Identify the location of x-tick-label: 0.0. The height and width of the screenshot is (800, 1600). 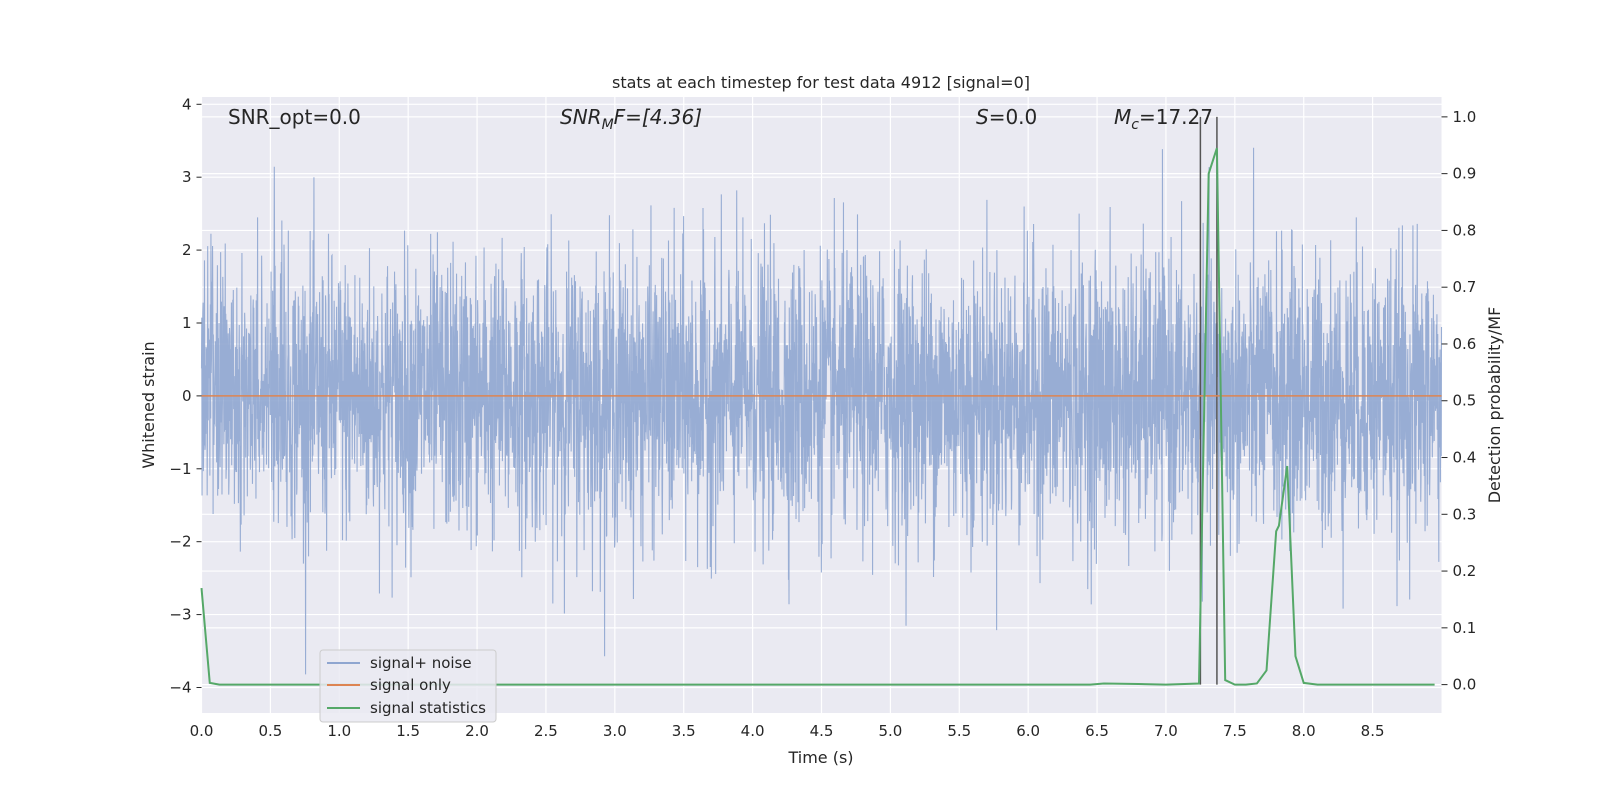
(202, 731).